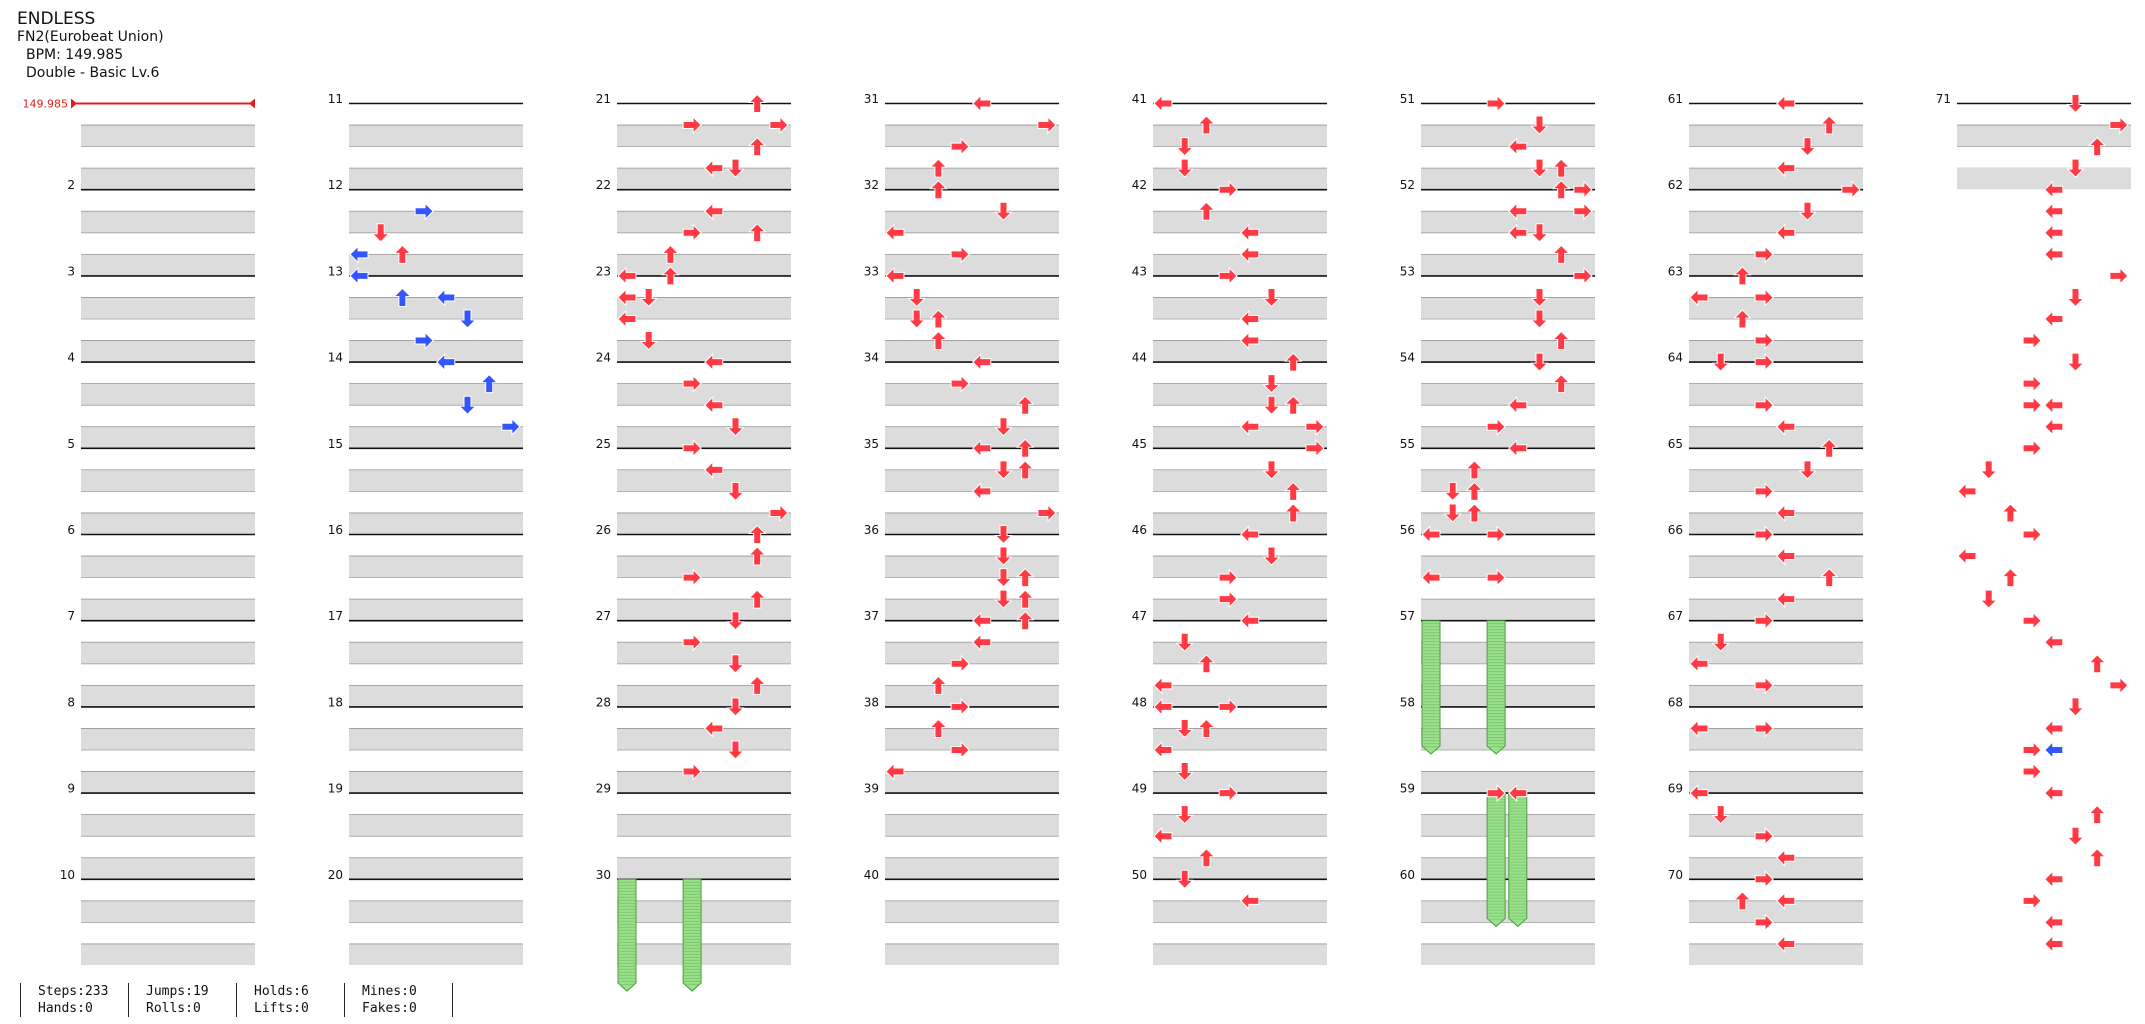 Image resolution: width=2145 pixels, height=1024 pixels. What do you see at coordinates (1139, 444) in the screenshot?
I see `measure-number: 45` at bounding box center [1139, 444].